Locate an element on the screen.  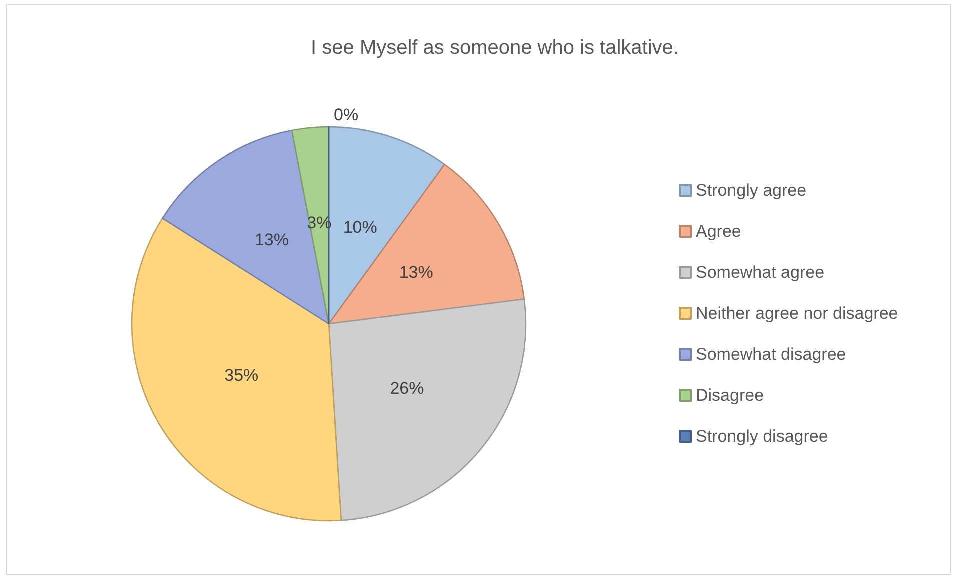
chart-title: I see Myself as someone who is talkative. is located at coordinates (495, 48).